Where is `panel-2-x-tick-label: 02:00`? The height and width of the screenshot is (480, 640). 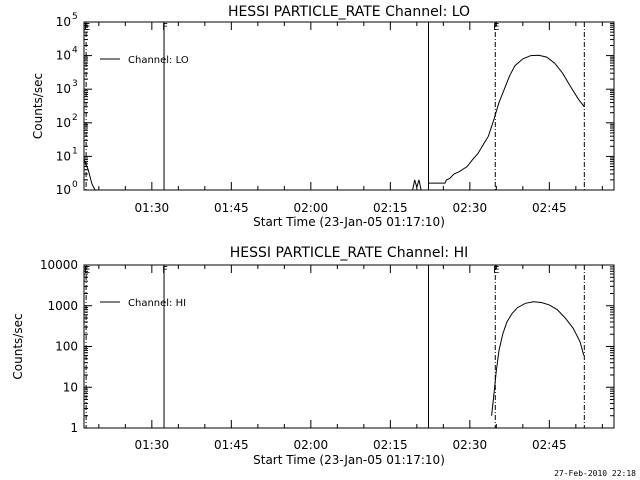 panel-2-x-tick-label: 02:00 is located at coordinates (311, 445).